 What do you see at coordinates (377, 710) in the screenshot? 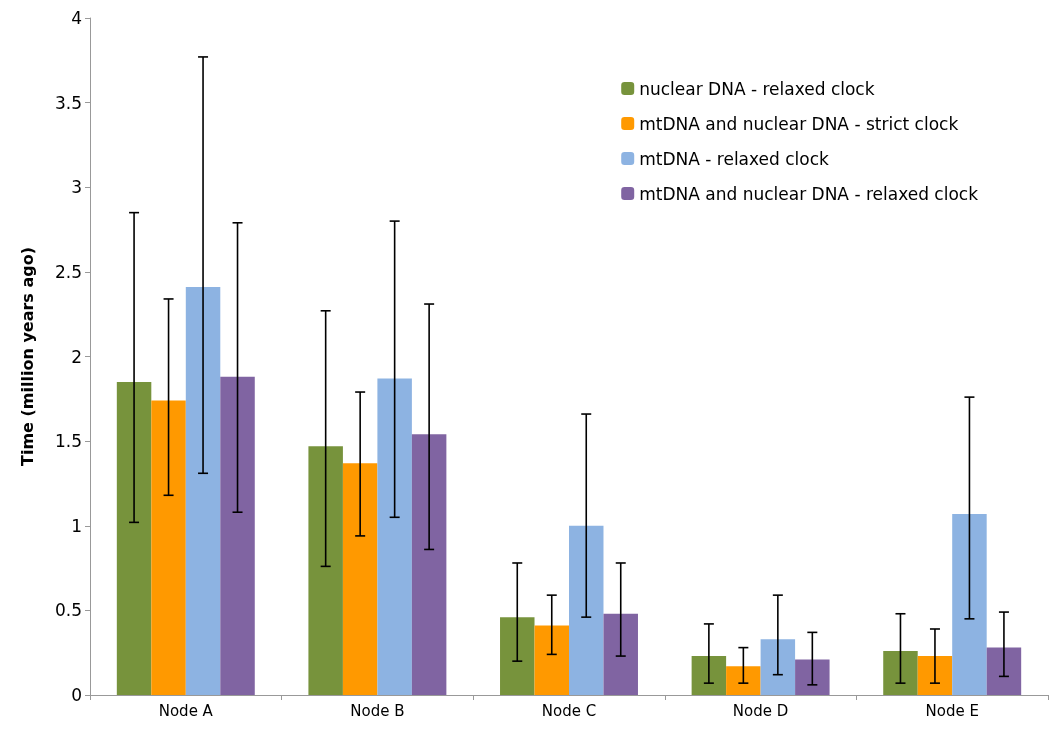
I see `x-tick-label: Node B` at bounding box center [377, 710].